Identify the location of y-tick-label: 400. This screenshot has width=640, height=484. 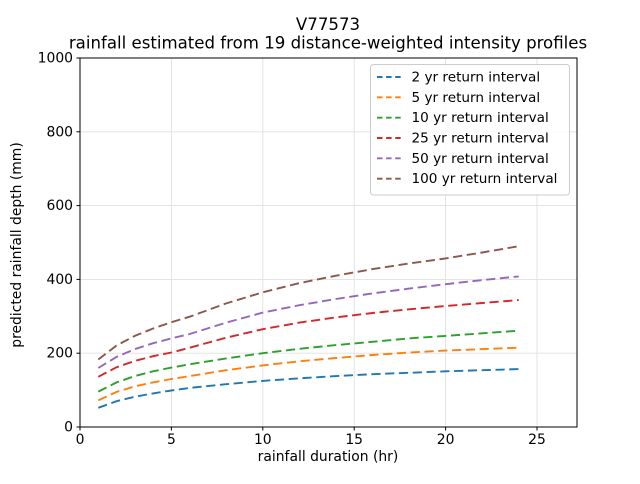
(59, 280).